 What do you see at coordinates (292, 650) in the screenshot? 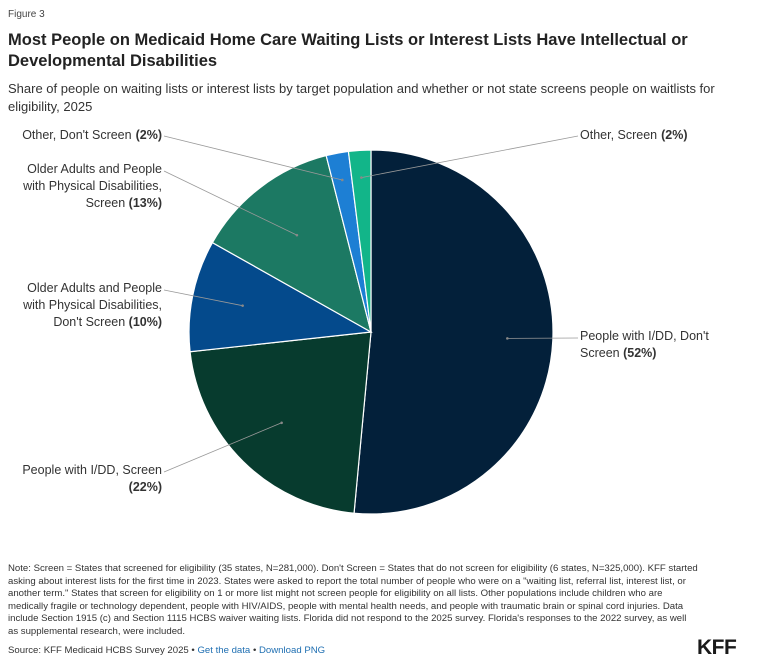
I see `download-png-link: Download PNG` at bounding box center [292, 650].